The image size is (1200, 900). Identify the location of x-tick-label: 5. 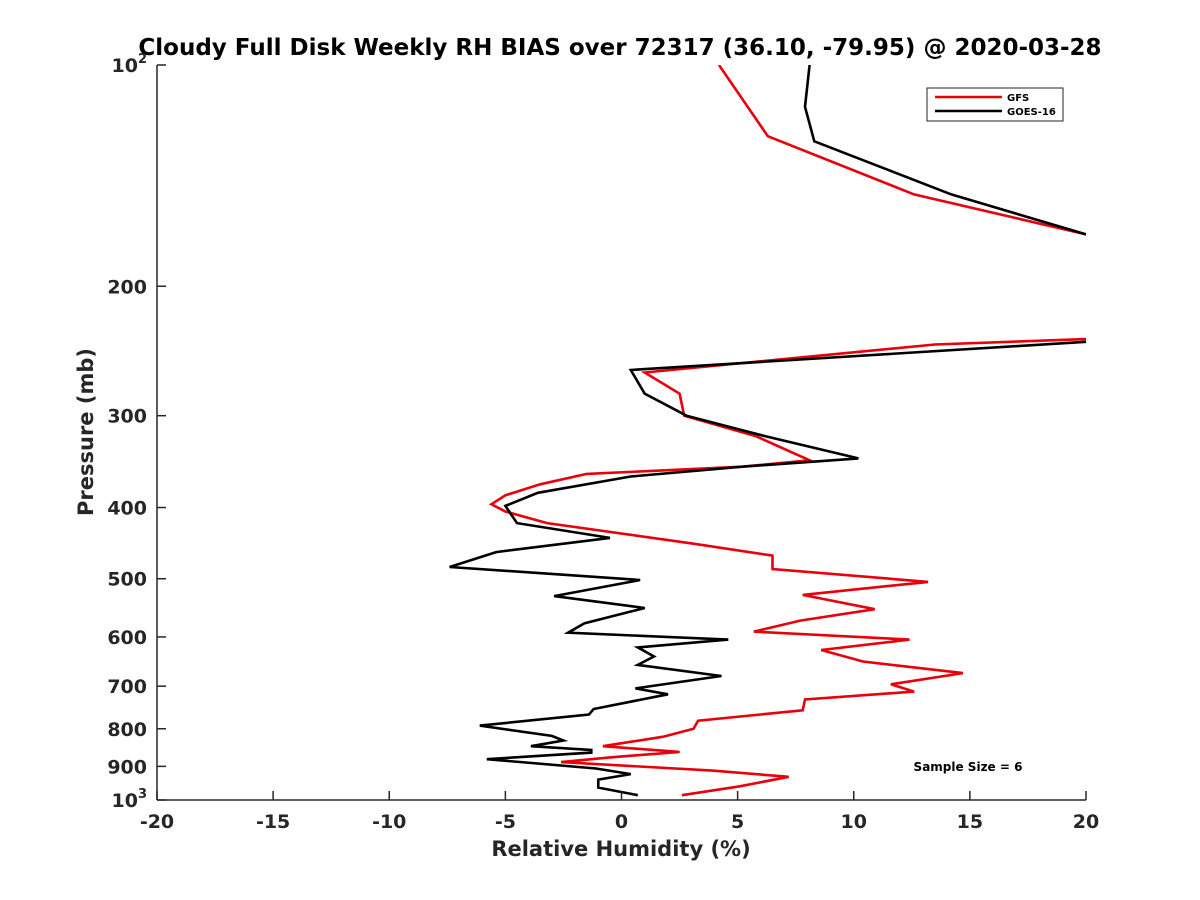
(737, 822).